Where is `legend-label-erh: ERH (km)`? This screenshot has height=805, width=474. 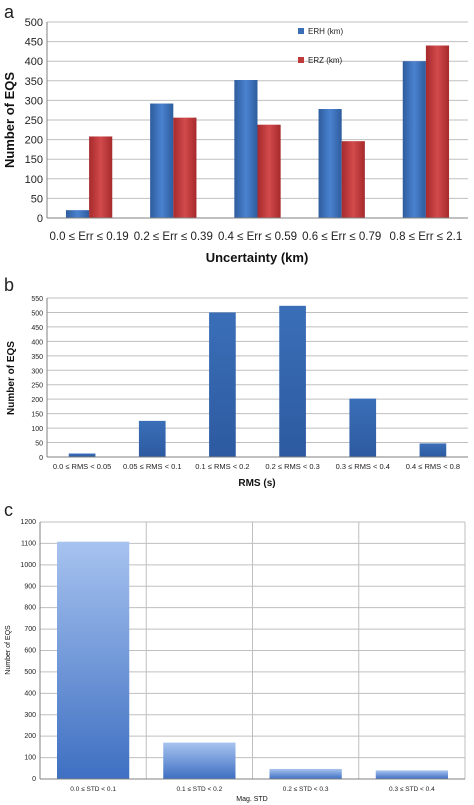 legend-label-erh: ERH (km) is located at coordinates (325, 31).